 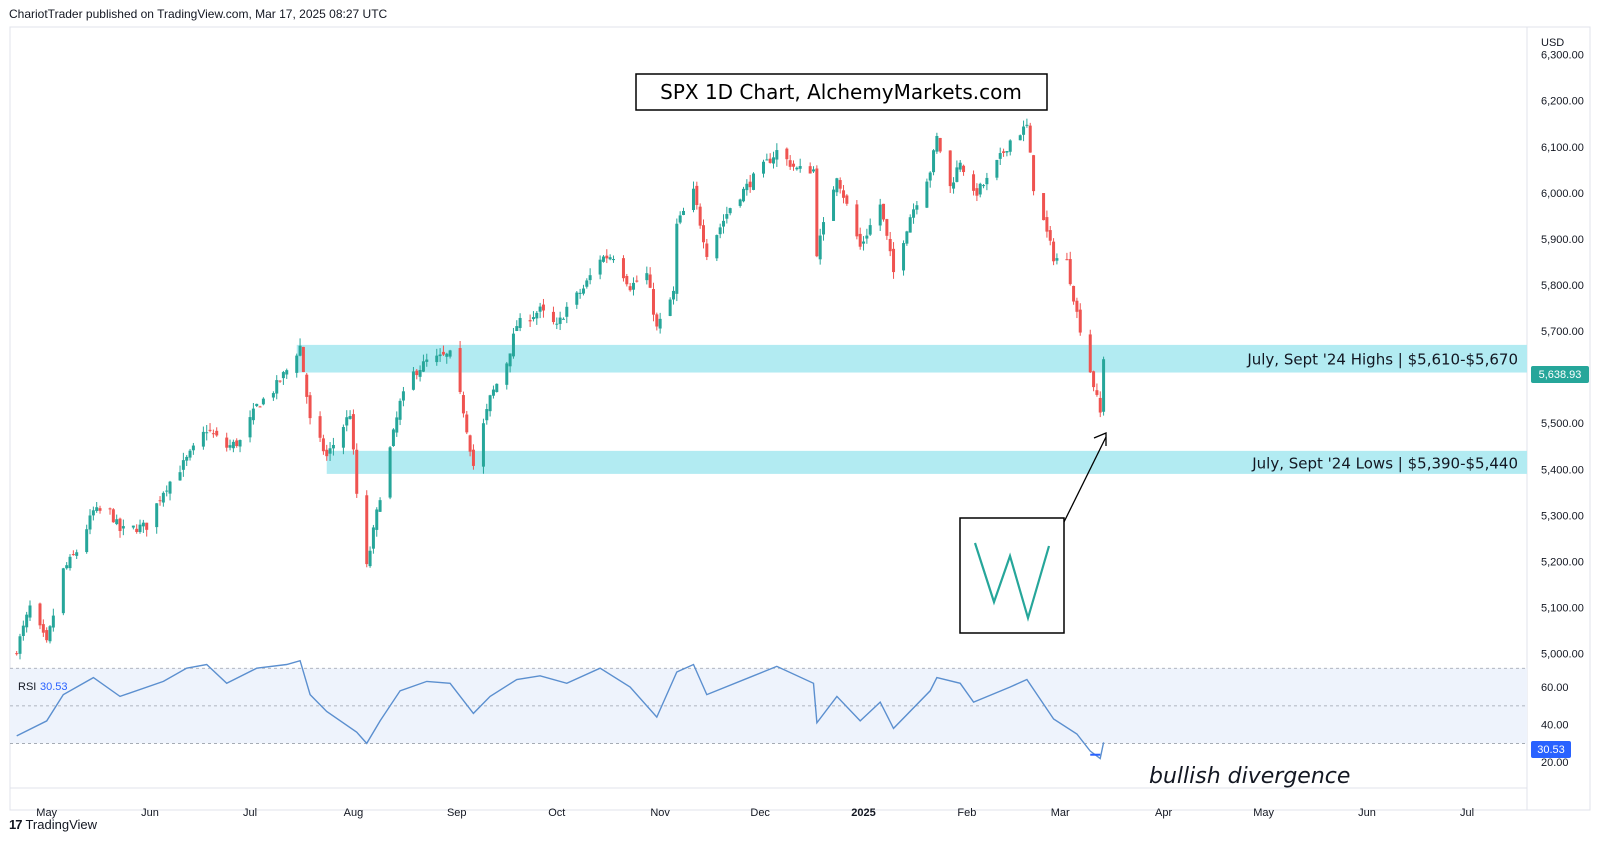 I want to click on price-tick-label: 6,000.00, so click(x=1562, y=194).